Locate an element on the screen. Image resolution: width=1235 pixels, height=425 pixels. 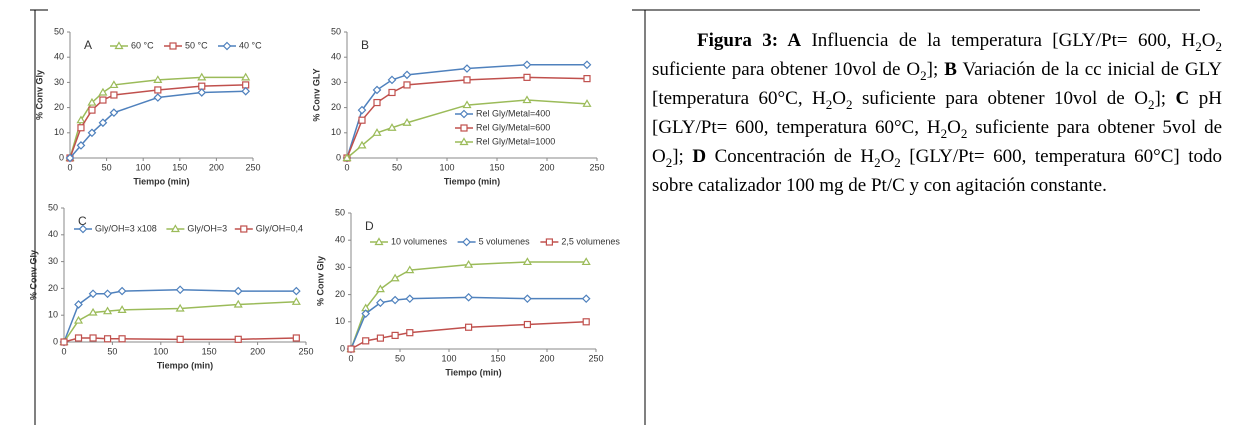
legend-label: Rel Gly/Metal=600 is located at coordinates (513, 127).